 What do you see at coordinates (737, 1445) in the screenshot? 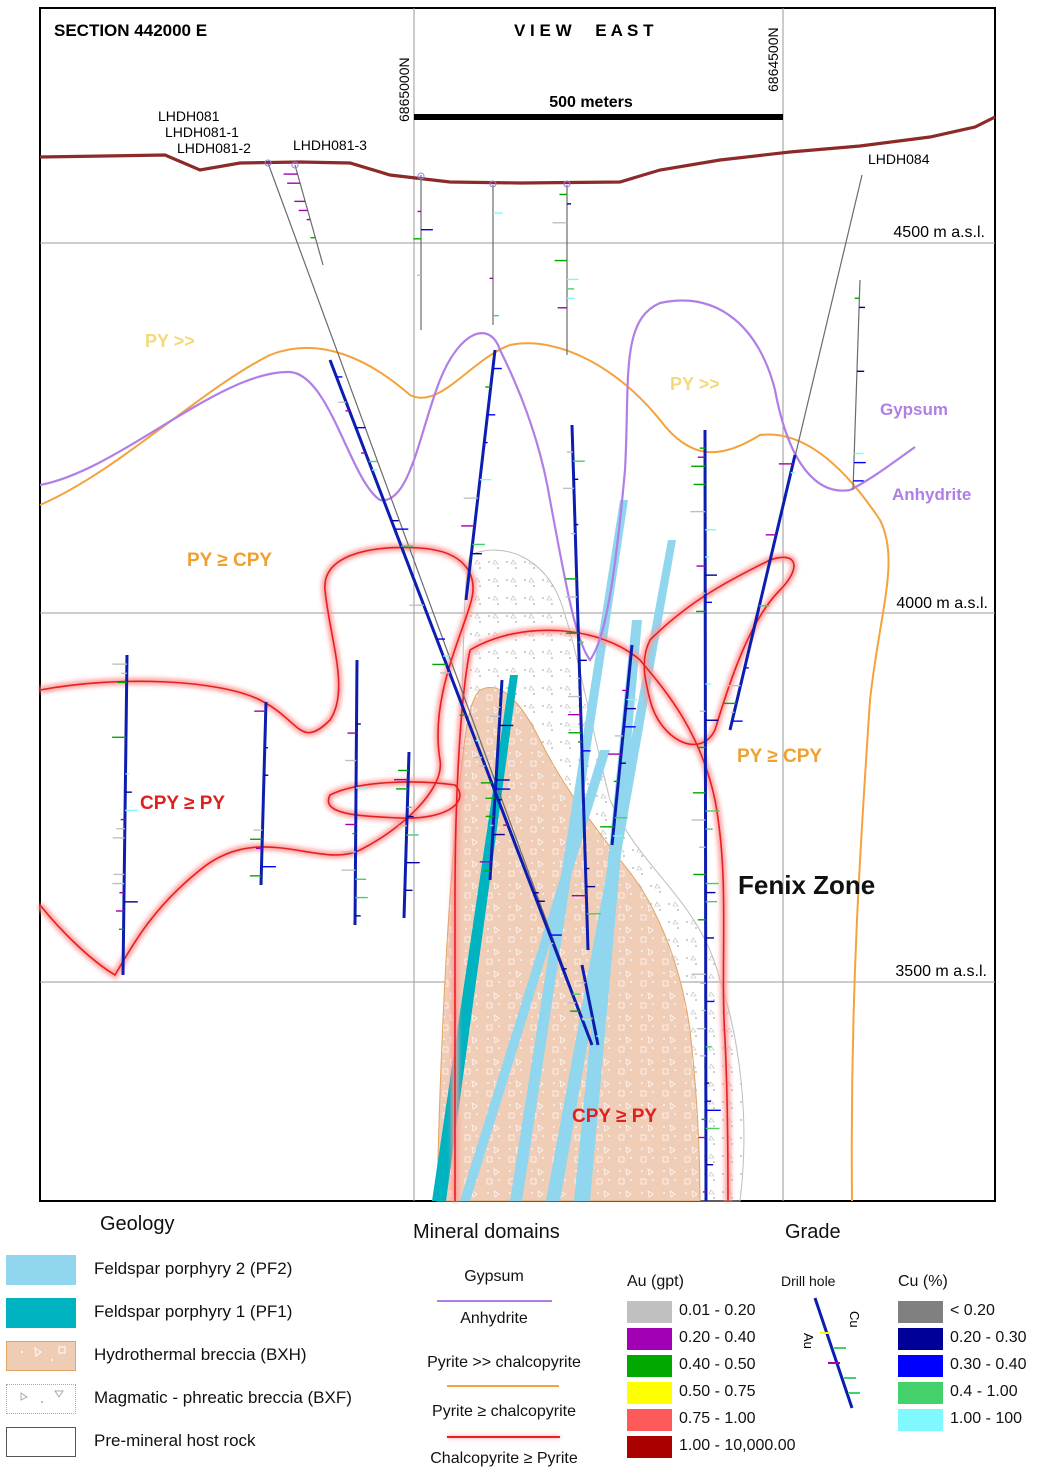
I see `au-label: 1.00 - 10,000.00` at bounding box center [737, 1445].